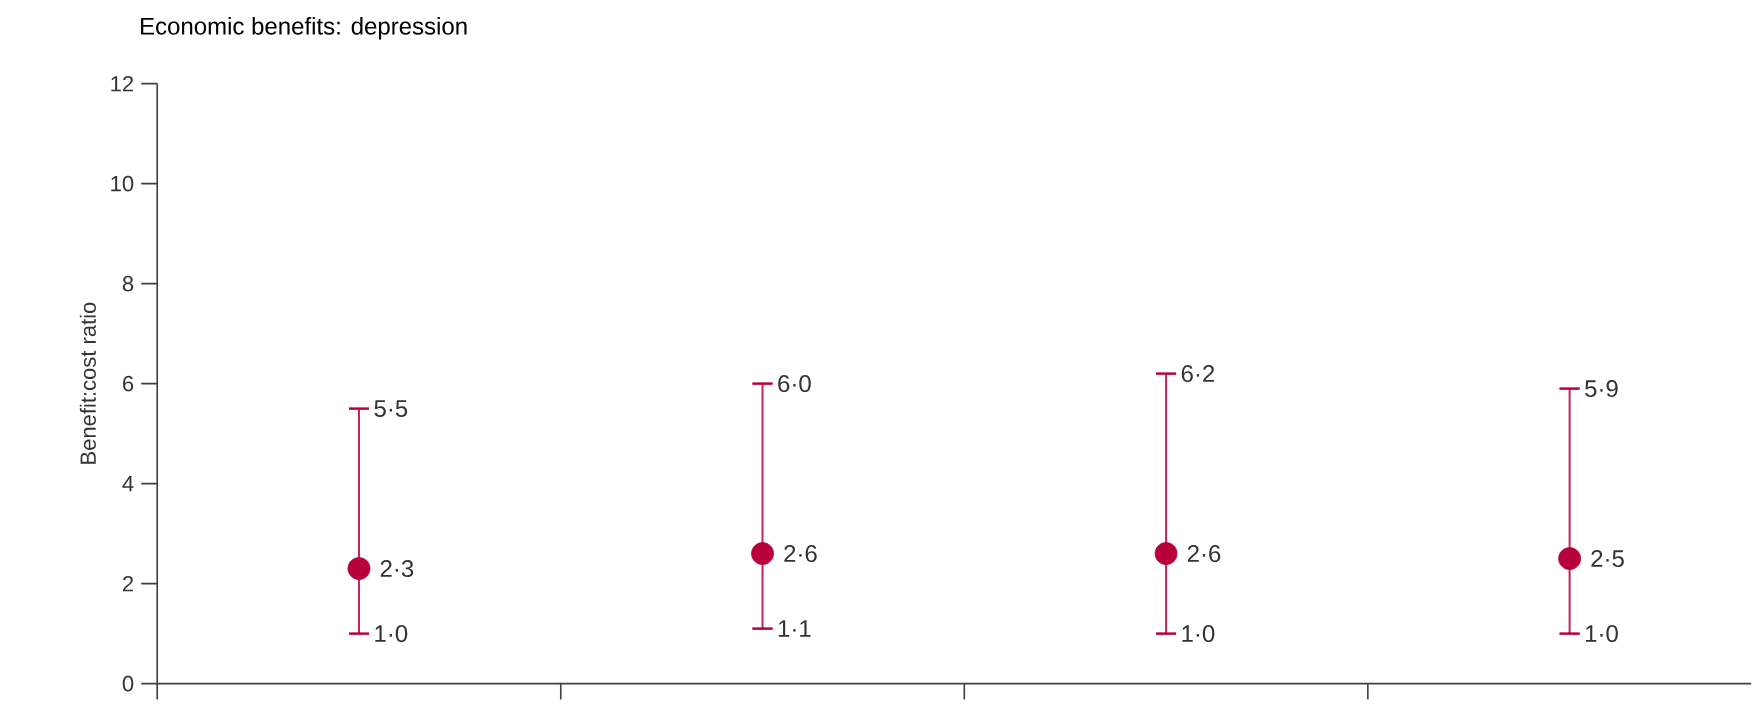 This screenshot has height=713, width=1760. What do you see at coordinates (128, 383) in the screenshot?
I see `y-tick-label: 6` at bounding box center [128, 383].